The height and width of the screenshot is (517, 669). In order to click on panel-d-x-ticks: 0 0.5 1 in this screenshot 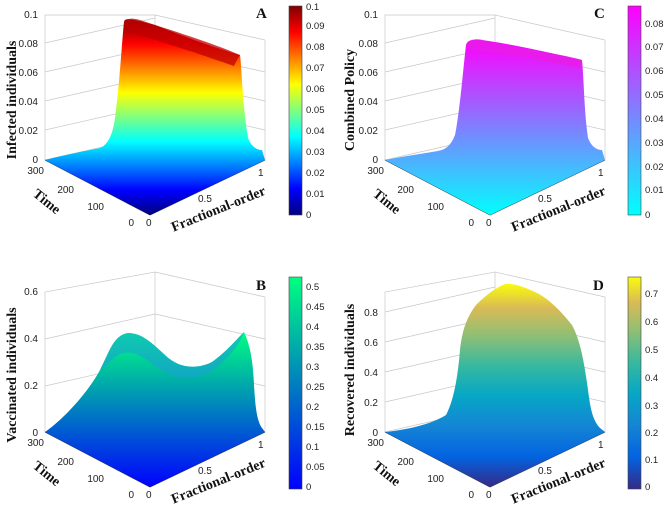, I will do `click(545, 470)`.